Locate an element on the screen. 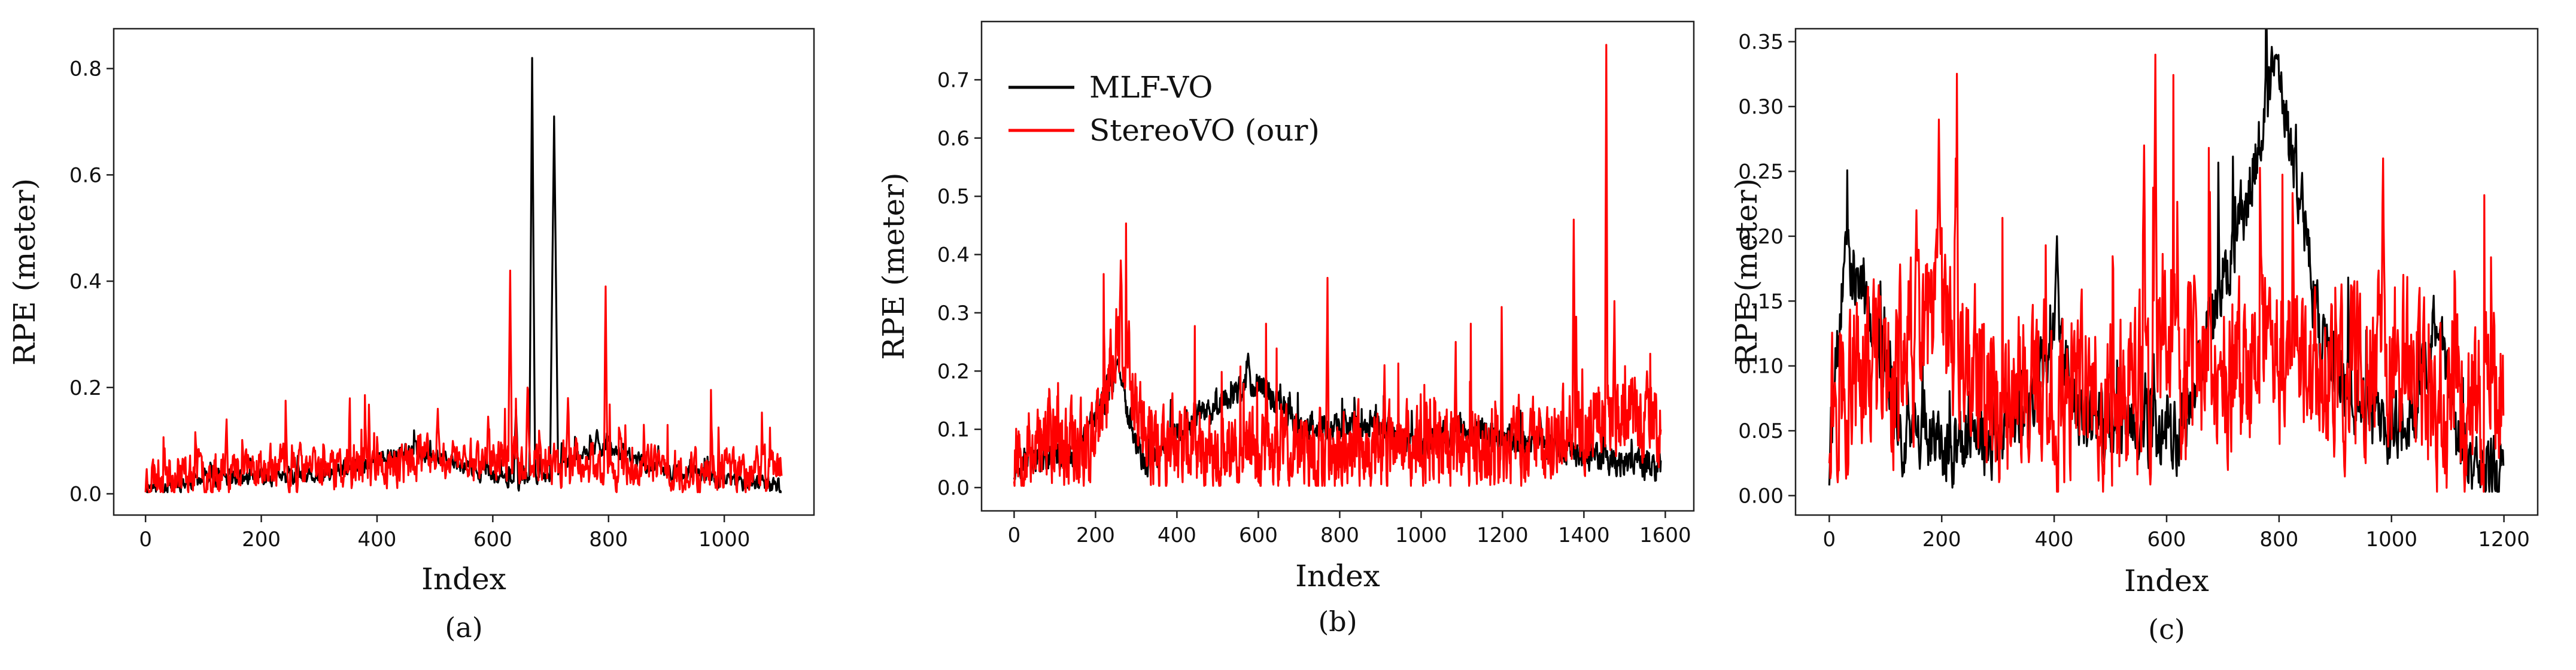  y-tick-label: 0.20 is located at coordinates (1761, 237).